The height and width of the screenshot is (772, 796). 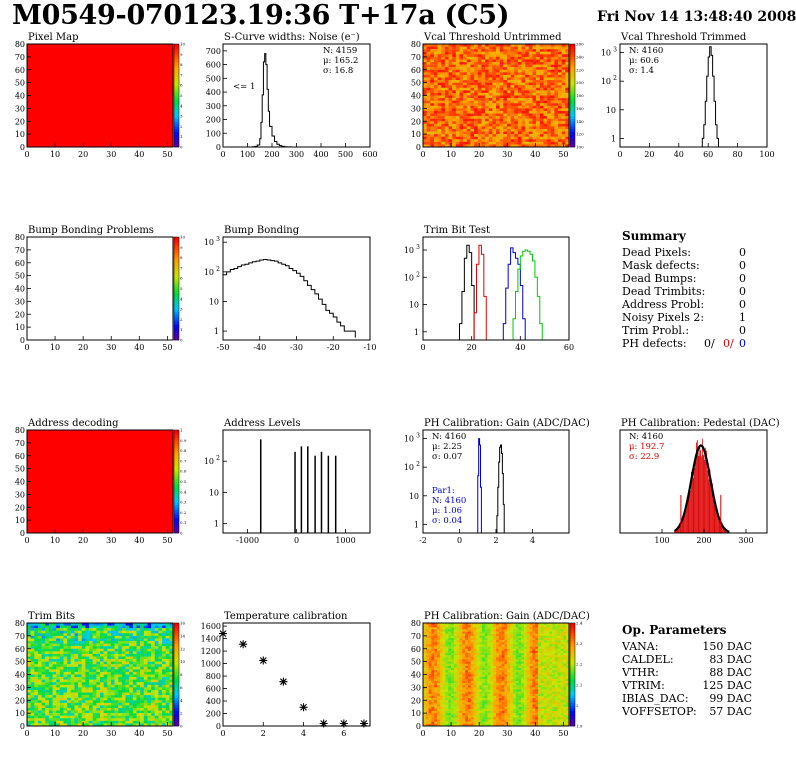 What do you see at coordinates (181, 340) in the screenshot?
I see `colorbar-tick-label: 0` at bounding box center [181, 340].